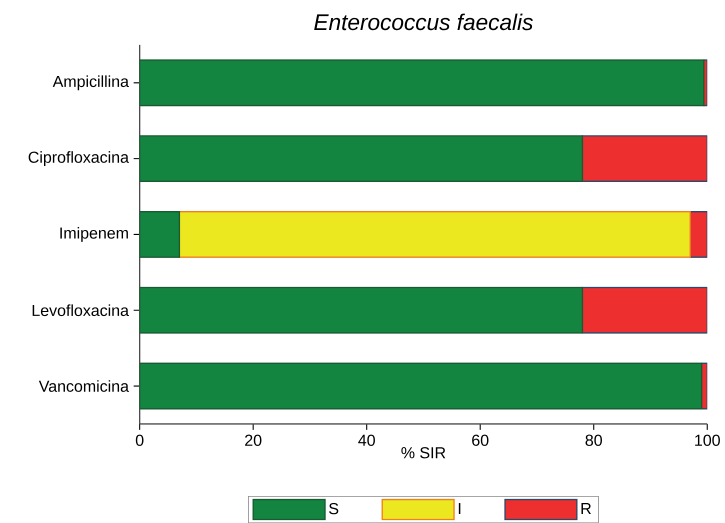  What do you see at coordinates (78, 158) in the screenshot?
I see `y-tick-label: Ciprofloxacina` at bounding box center [78, 158].